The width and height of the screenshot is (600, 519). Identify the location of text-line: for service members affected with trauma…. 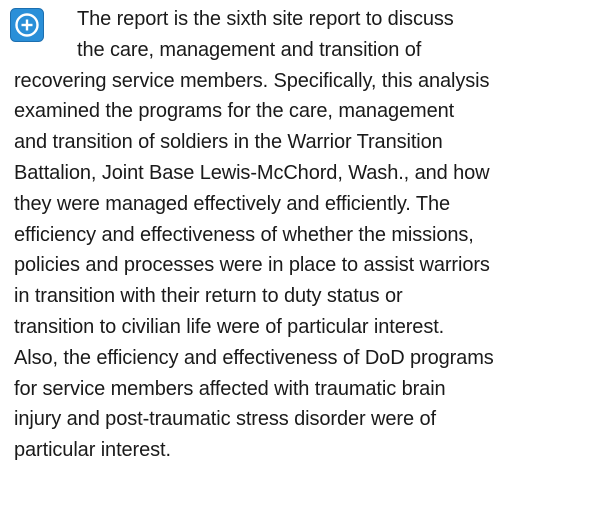
(230, 388).